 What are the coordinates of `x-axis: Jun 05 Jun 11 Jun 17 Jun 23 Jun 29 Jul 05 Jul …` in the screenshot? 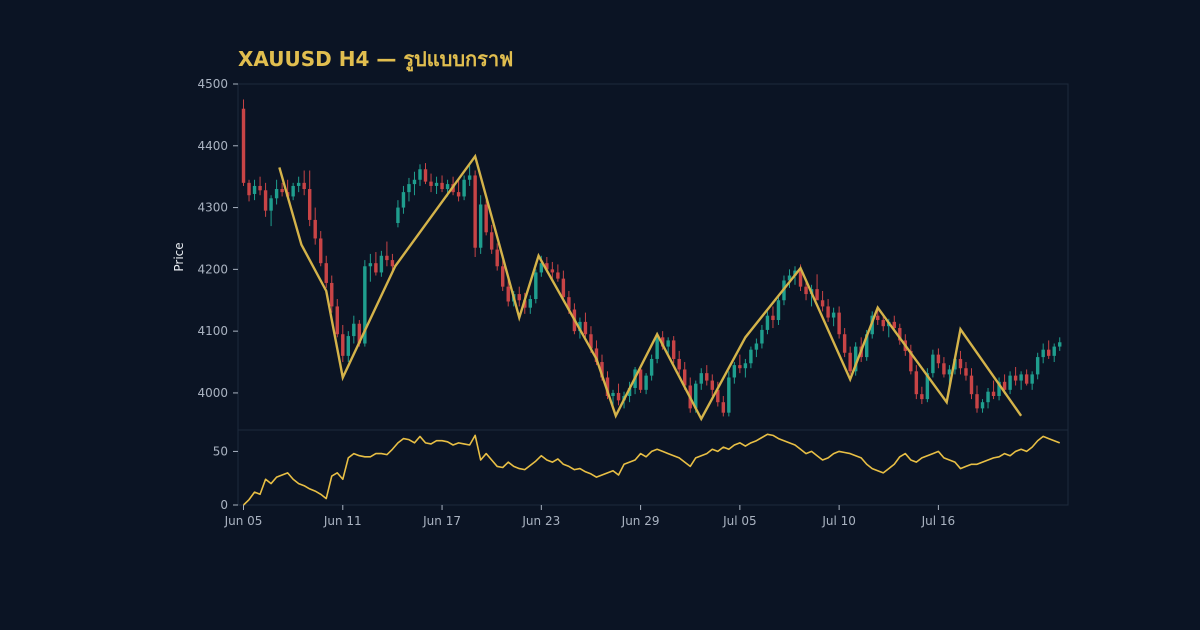 It's located at (590, 516).